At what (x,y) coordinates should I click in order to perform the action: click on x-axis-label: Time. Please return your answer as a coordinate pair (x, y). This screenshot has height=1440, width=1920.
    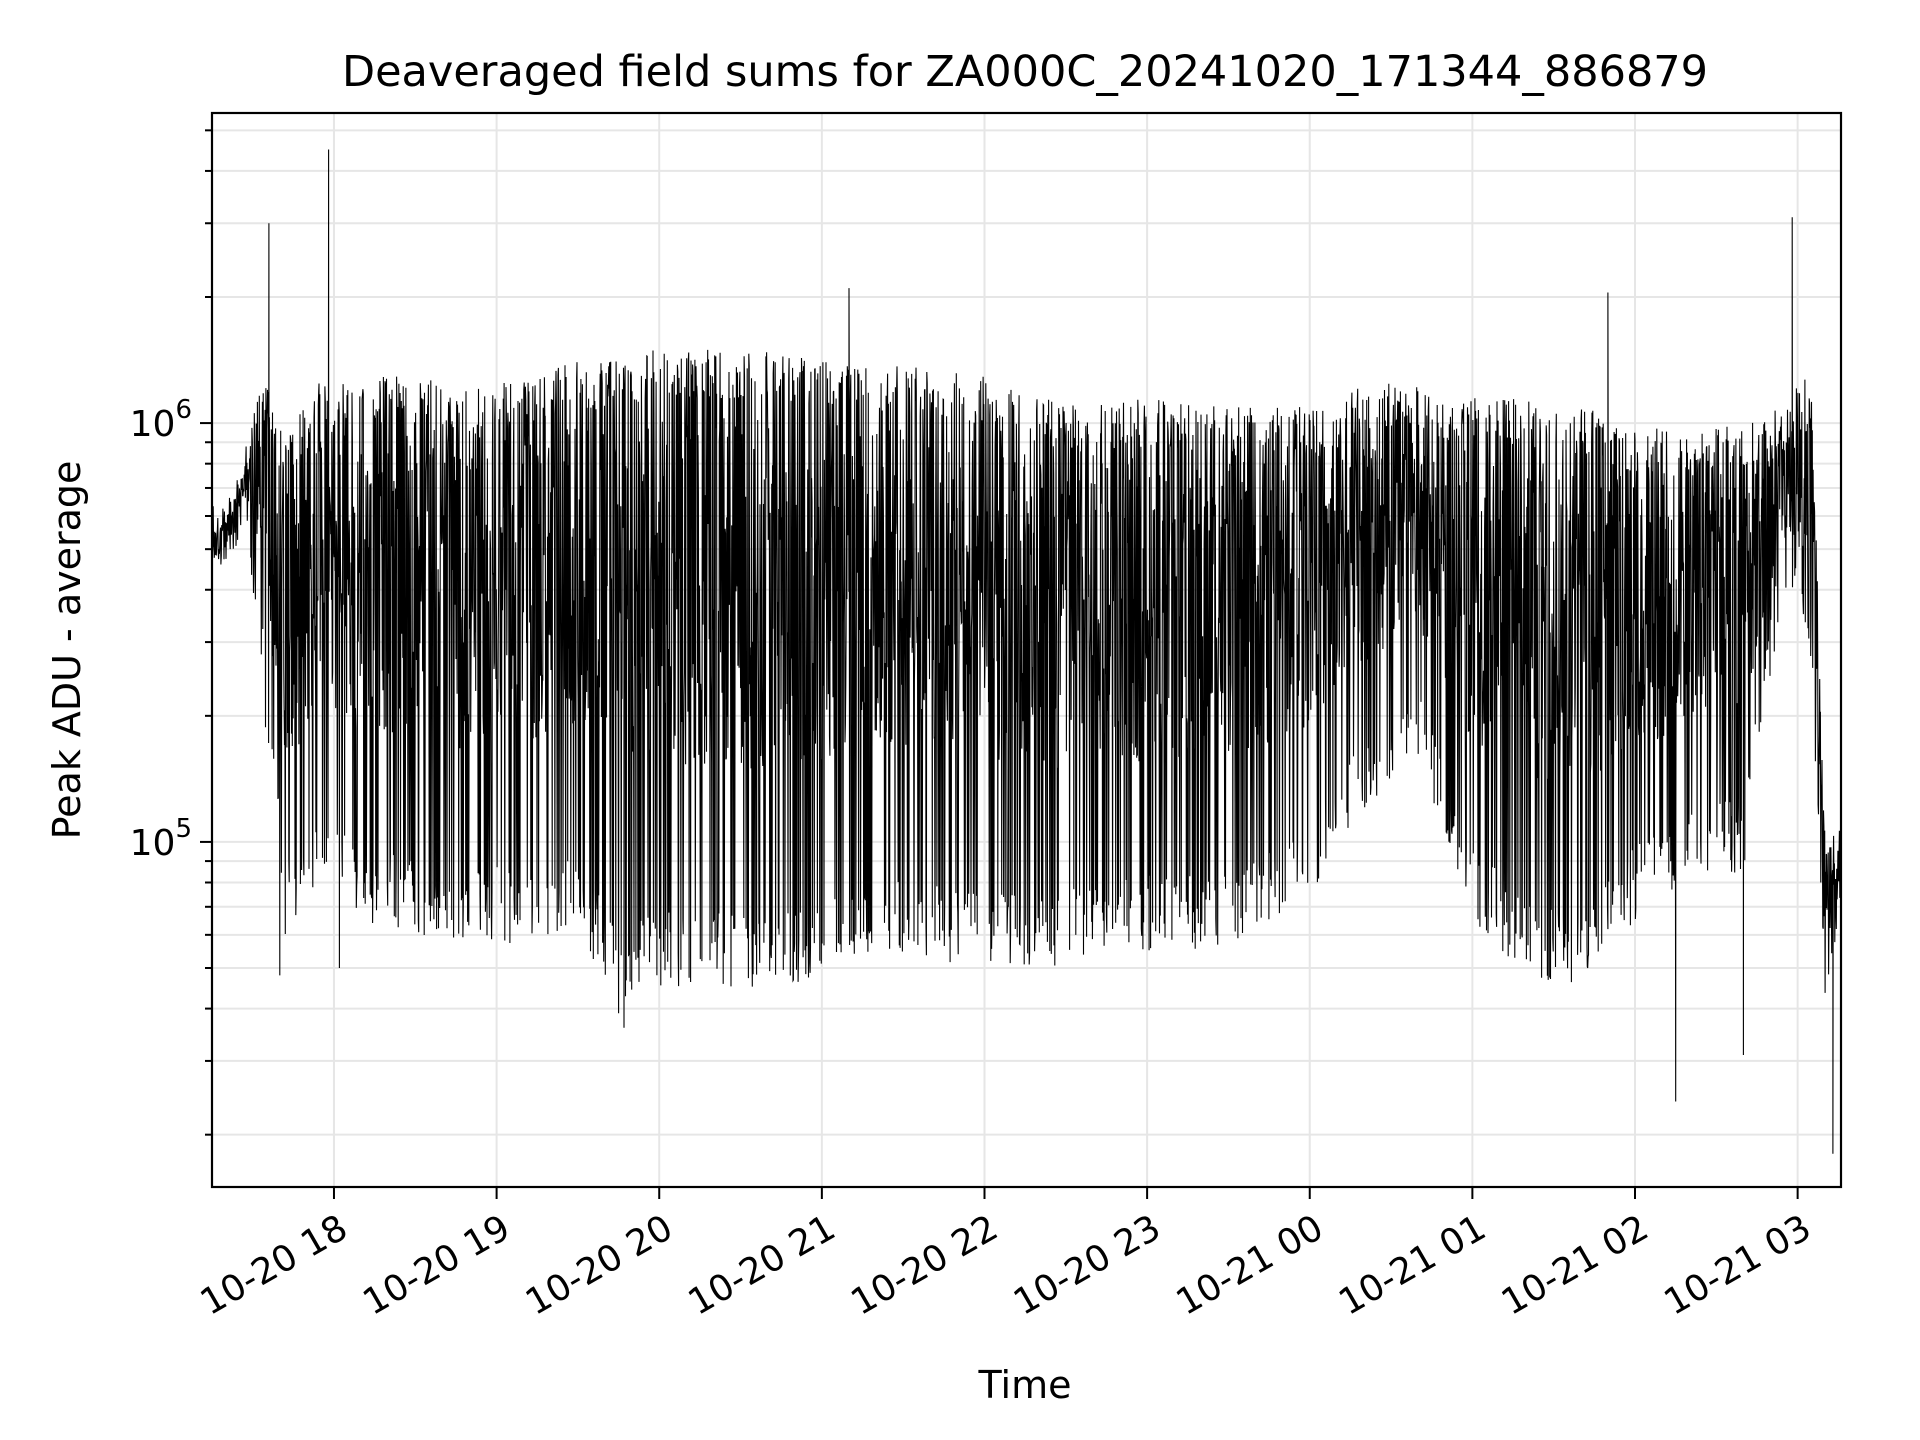
    Looking at the image, I should click on (1025, 1385).